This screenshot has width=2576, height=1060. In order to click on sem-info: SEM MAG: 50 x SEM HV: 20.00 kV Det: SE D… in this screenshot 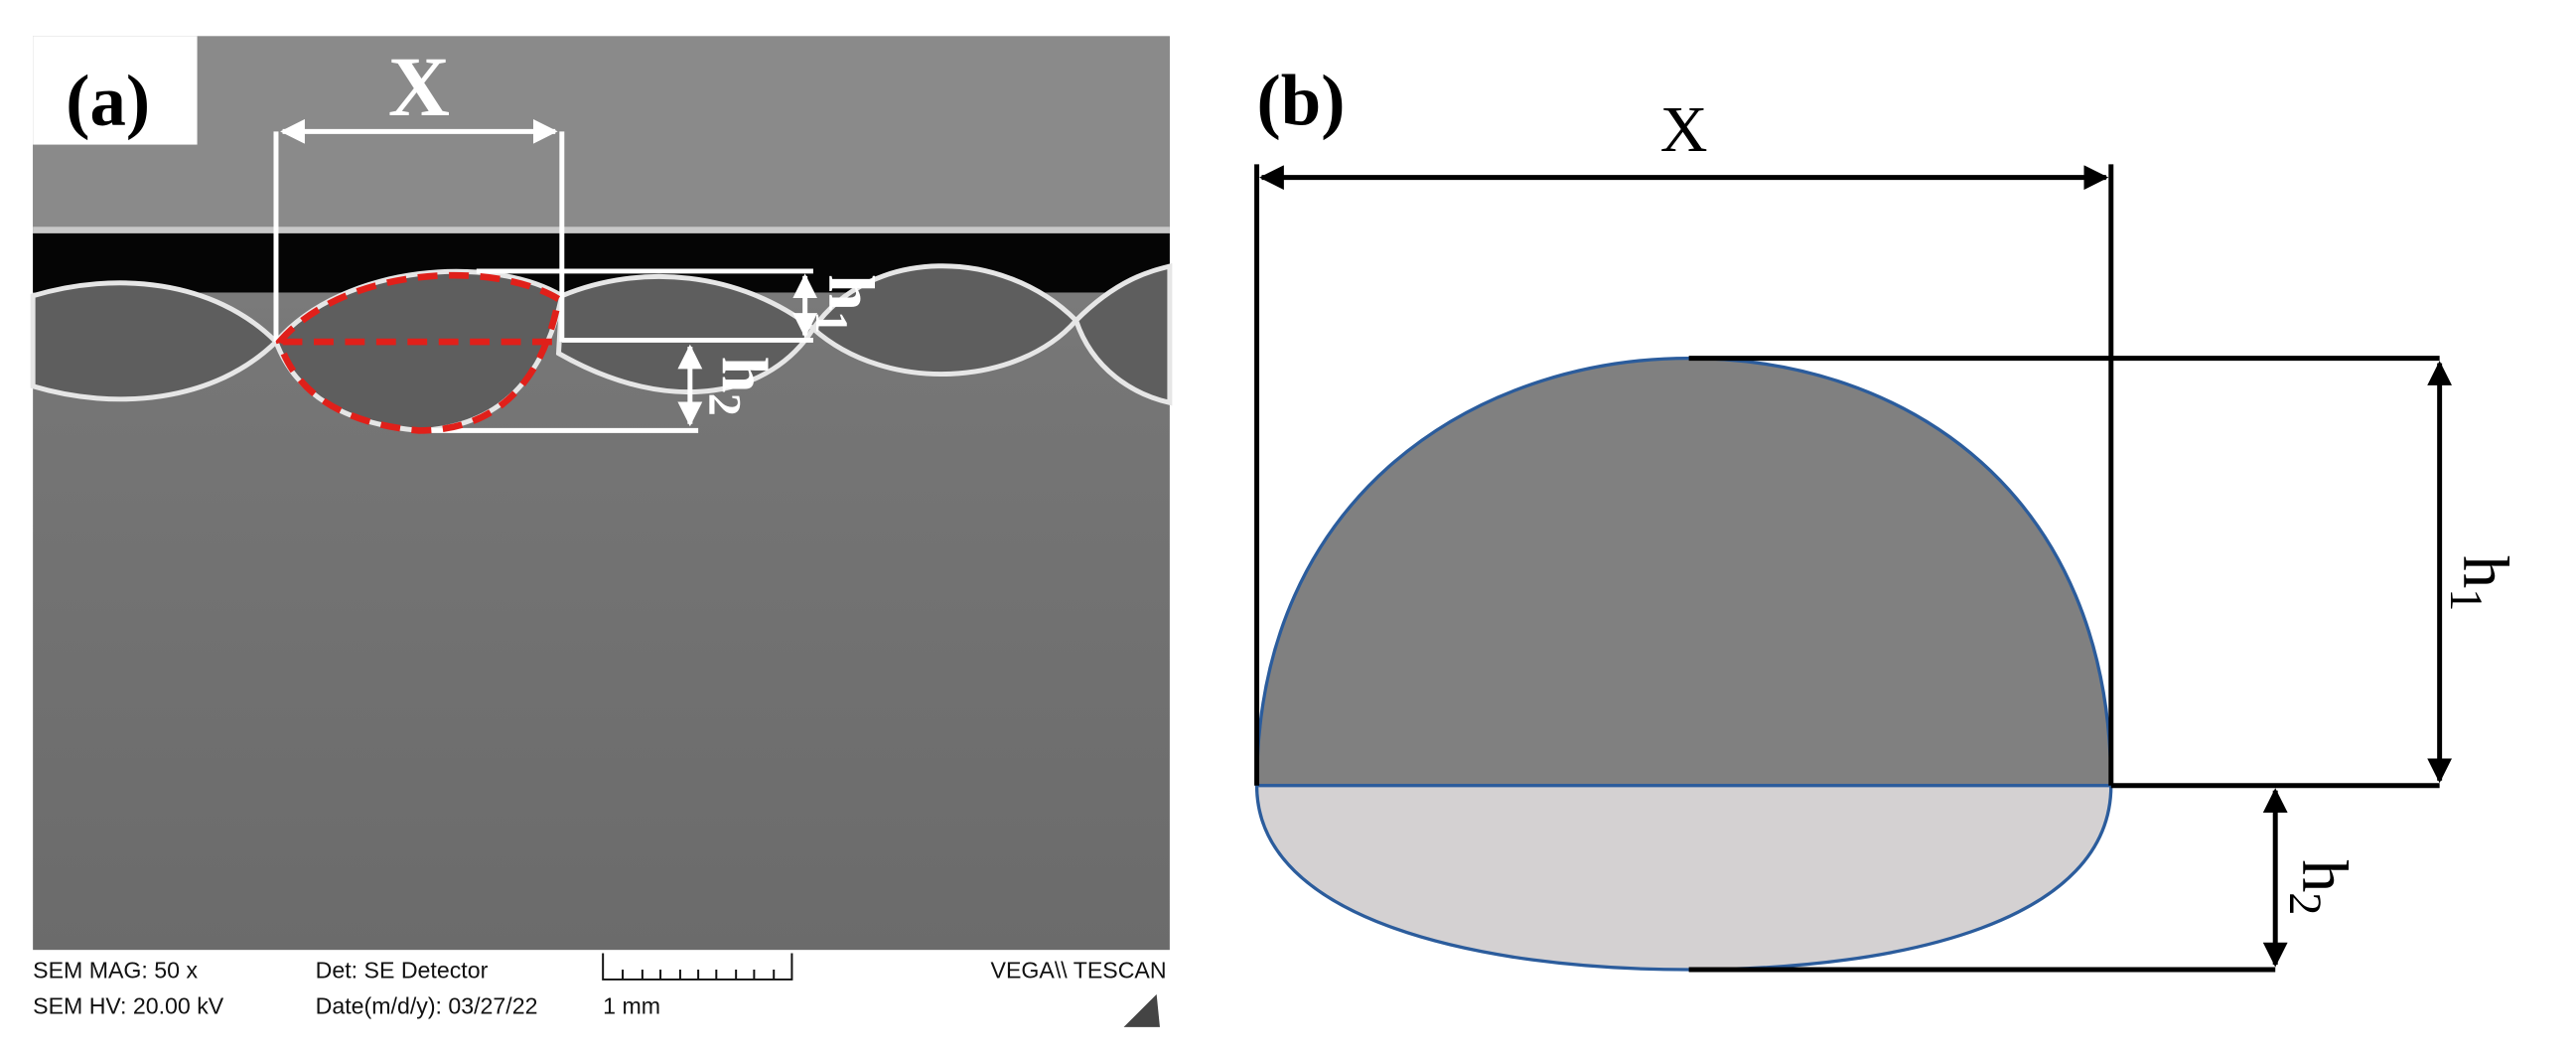, I will do `click(600, 990)`.